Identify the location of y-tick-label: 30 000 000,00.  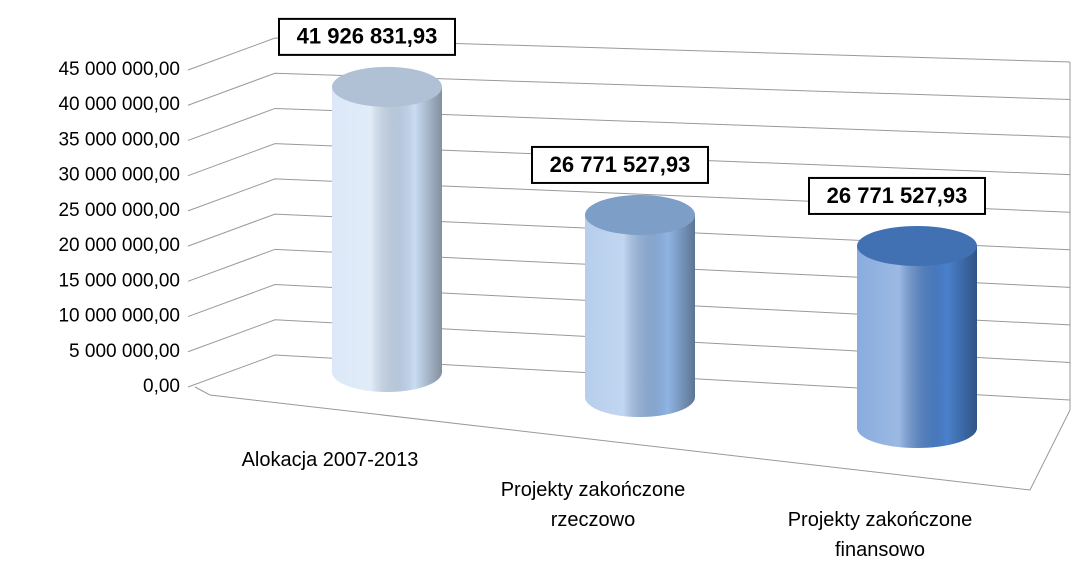
(119, 175).